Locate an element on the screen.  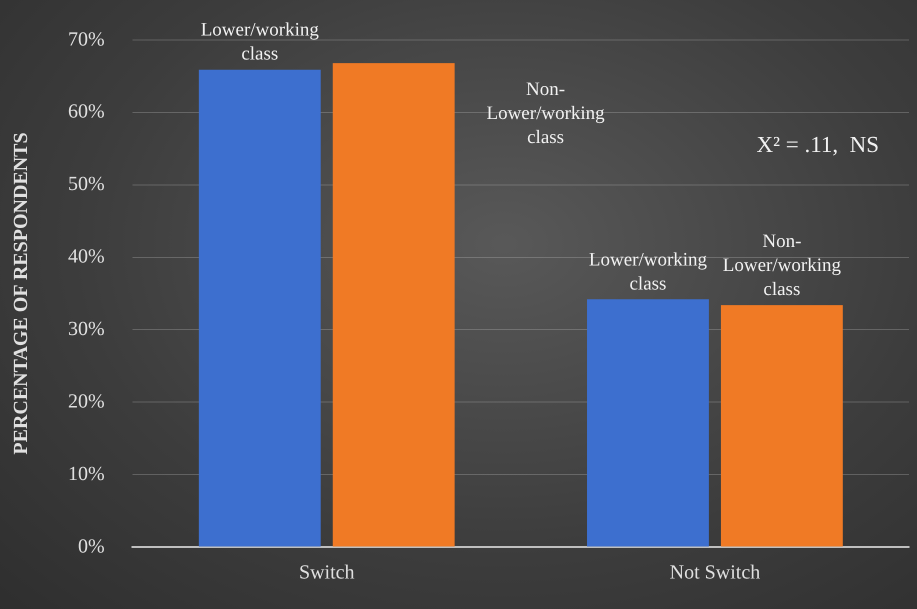
annotation: X² = .11, NS is located at coordinates (817, 144).